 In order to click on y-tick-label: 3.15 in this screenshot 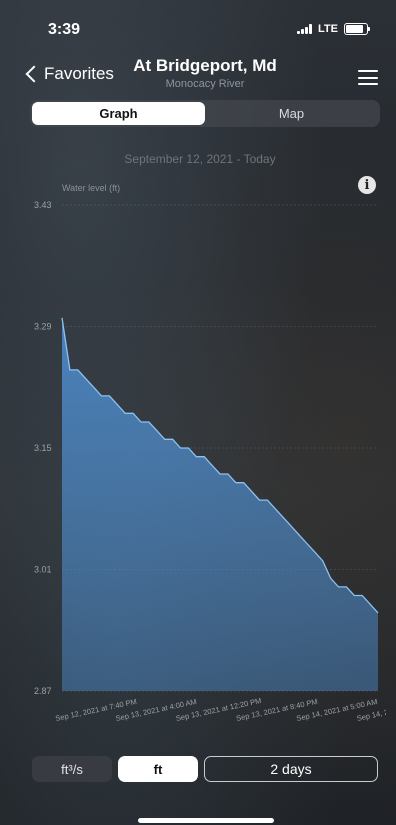, I will do `click(43, 448)`.